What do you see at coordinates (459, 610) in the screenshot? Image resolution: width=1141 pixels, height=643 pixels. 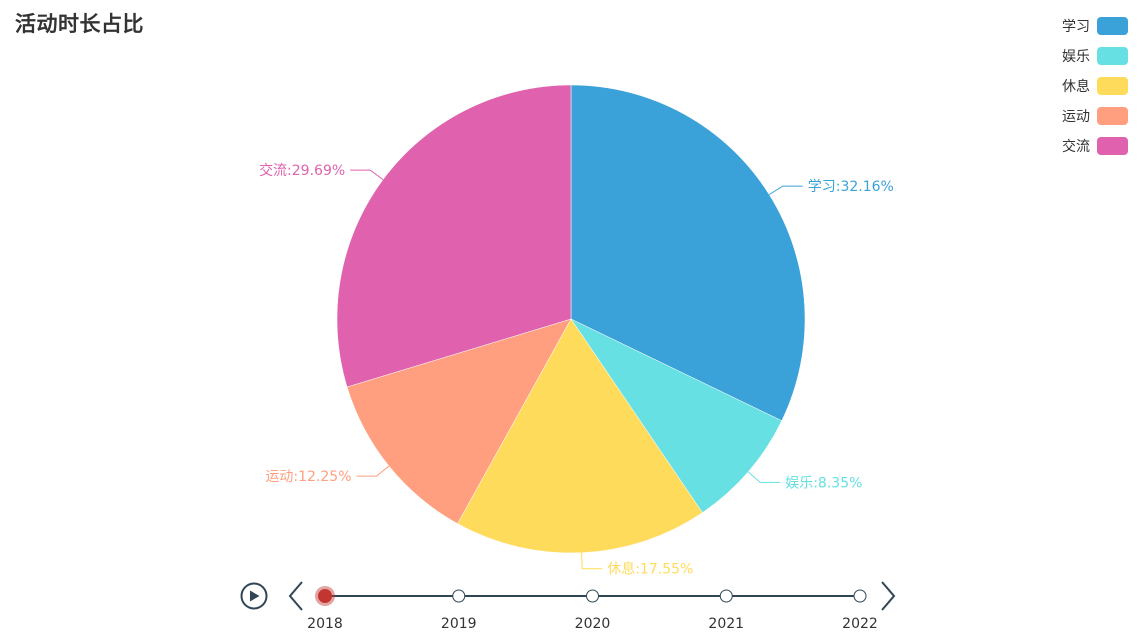 I see `timeline-node: 2019` at bounding box center [459, 610].